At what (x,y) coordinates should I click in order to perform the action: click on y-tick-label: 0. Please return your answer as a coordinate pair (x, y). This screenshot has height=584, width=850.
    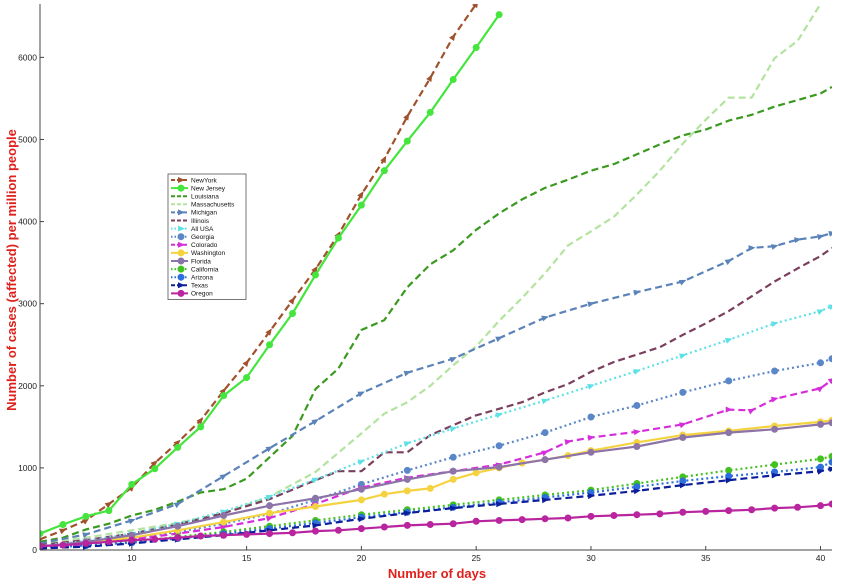
    Looking at the image, I should click on (34, 550).